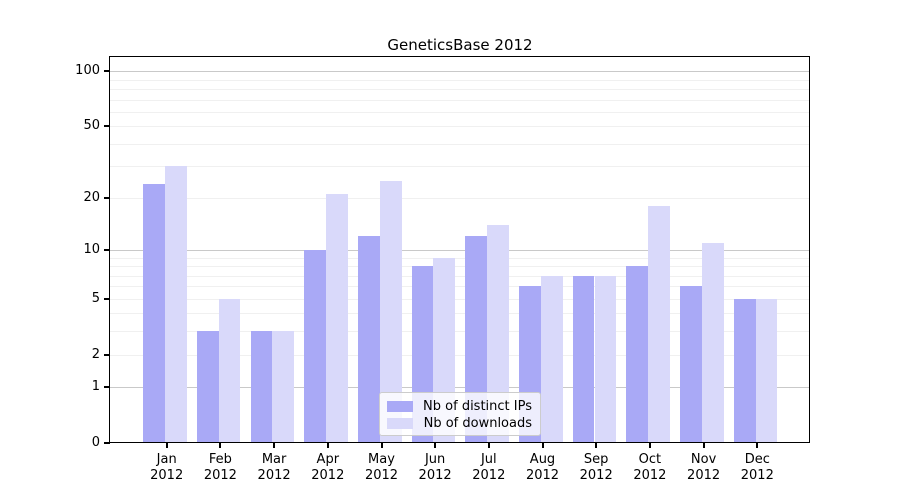 The image size is (900, 500). I want to click on bar-downloads-sep, so click(605, 359).